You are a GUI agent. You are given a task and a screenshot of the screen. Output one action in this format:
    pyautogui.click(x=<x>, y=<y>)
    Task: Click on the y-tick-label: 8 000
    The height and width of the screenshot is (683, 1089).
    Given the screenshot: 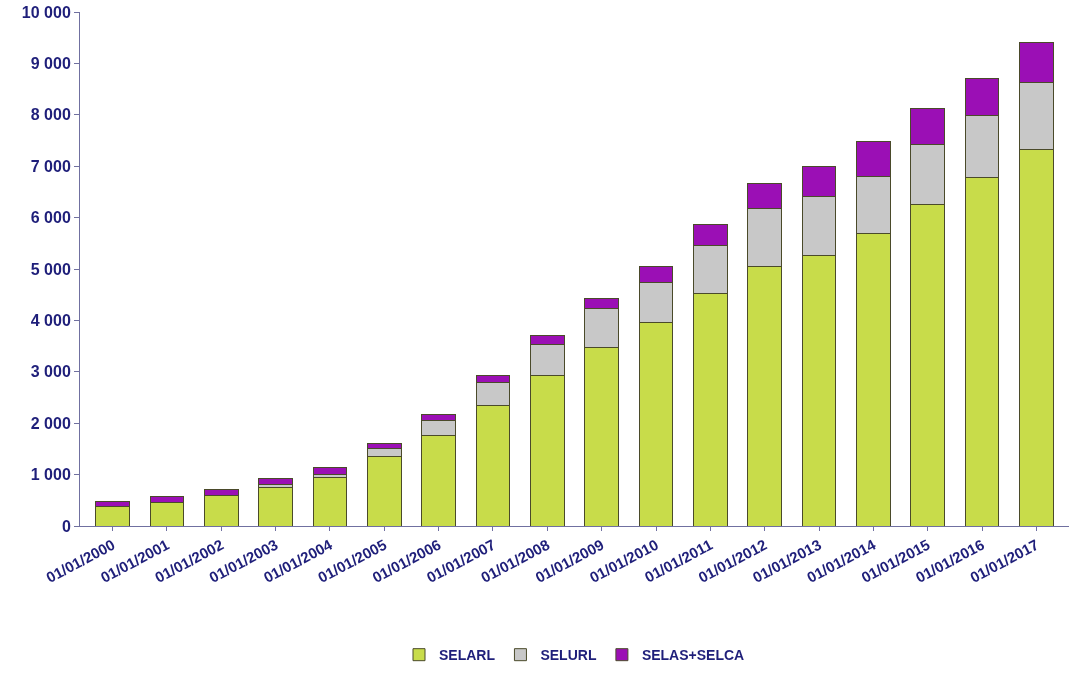 What is the action you would take?
    pyautogui.click(x=50, y=115)
    